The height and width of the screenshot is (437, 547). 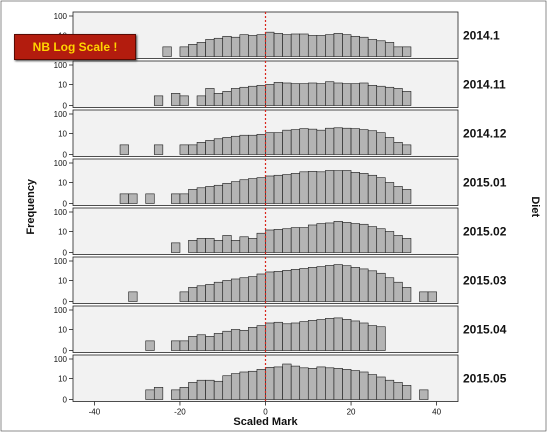 What do you see at coordinates (61, 310) in the screenshot?
I see `y-tick-label: 100` at bounding box center [61, 310].